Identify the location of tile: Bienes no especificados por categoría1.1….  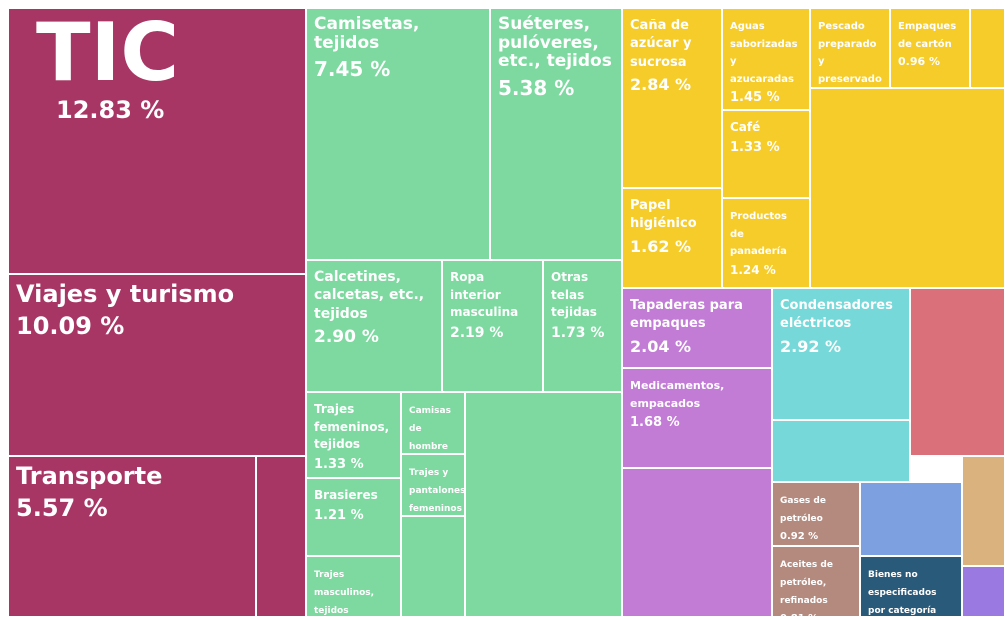
(911, 586).